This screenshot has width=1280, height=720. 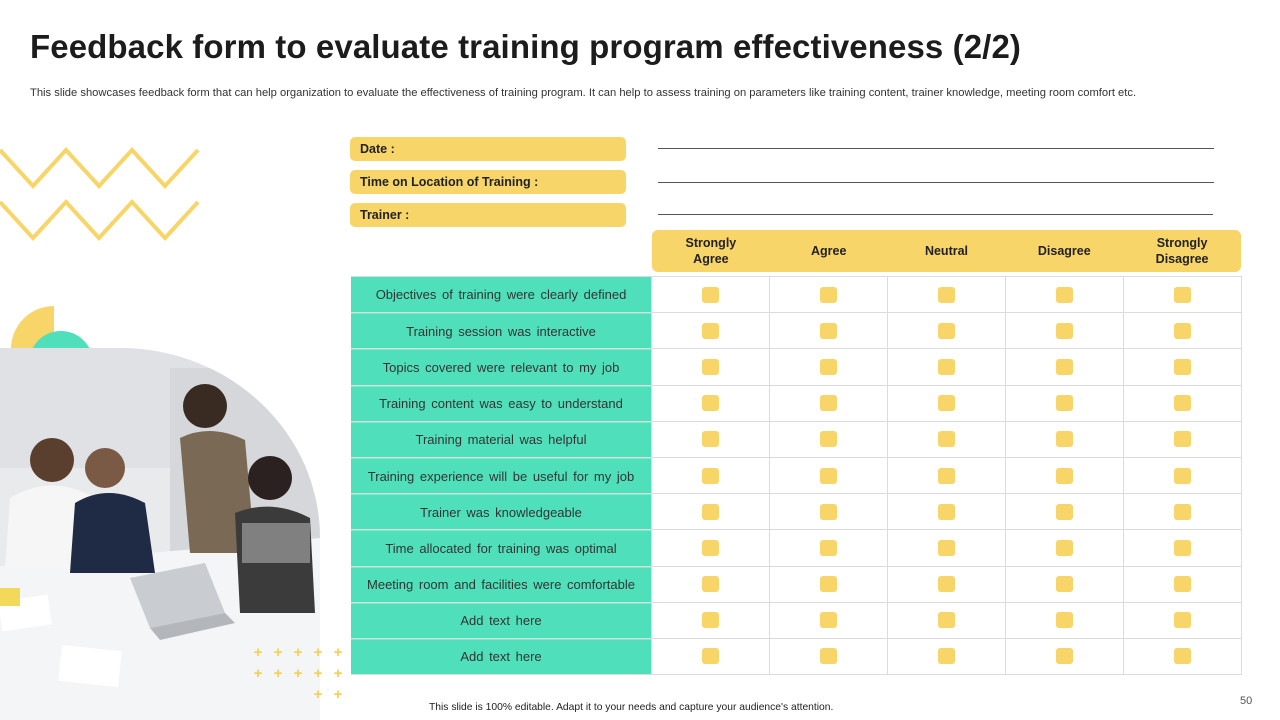 I want to click on plus-pattern-decoration: + + + + + + + + + + + +, so click(x=298, y=673).